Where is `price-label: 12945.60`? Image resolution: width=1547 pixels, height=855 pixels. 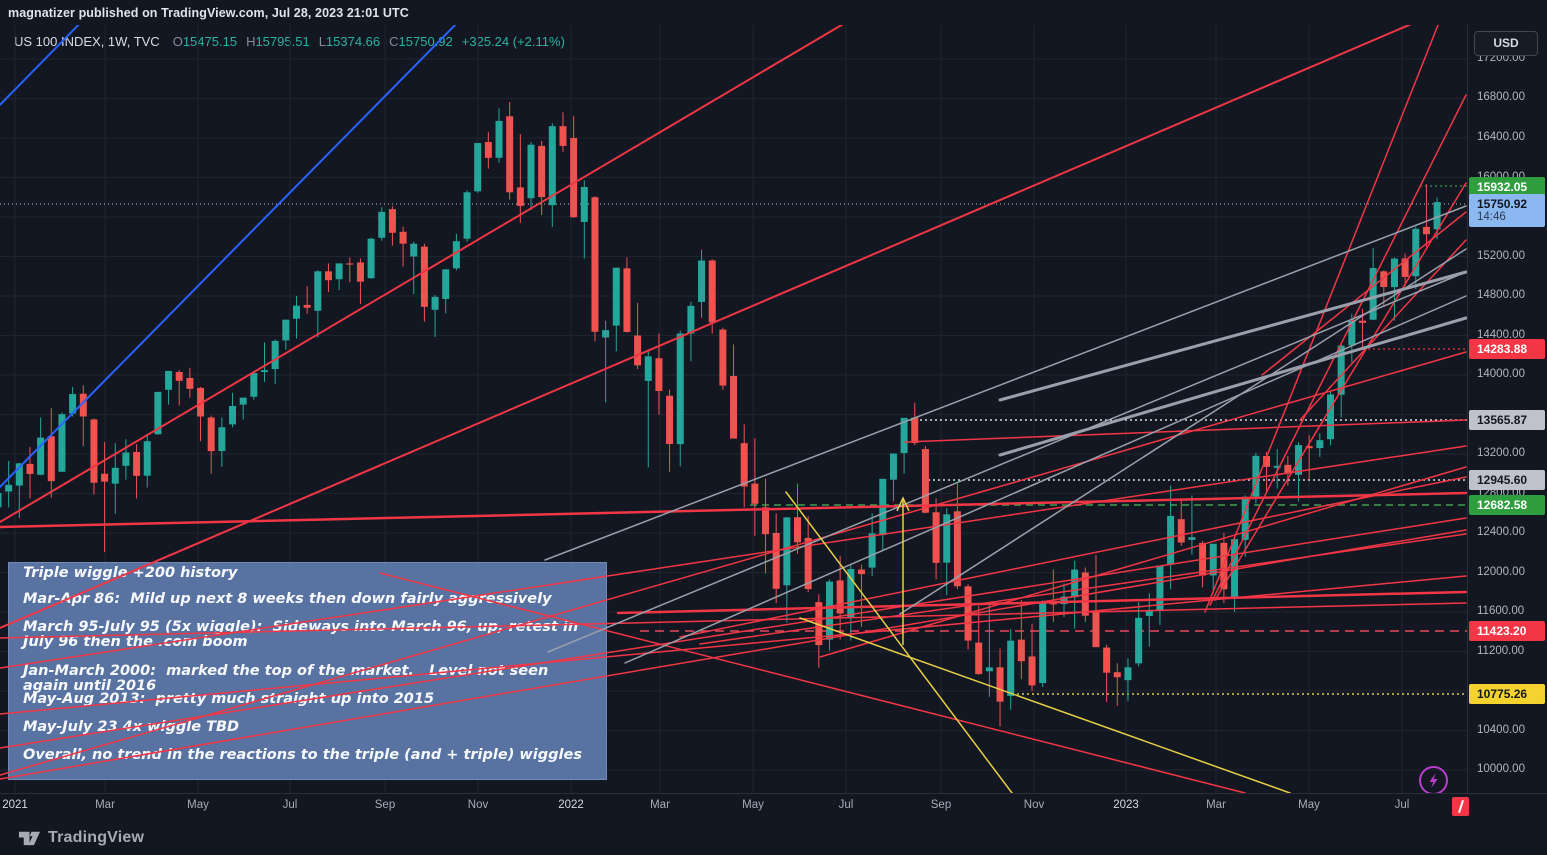 price-label: 12945.60 is located at coordinates (1507, 480).